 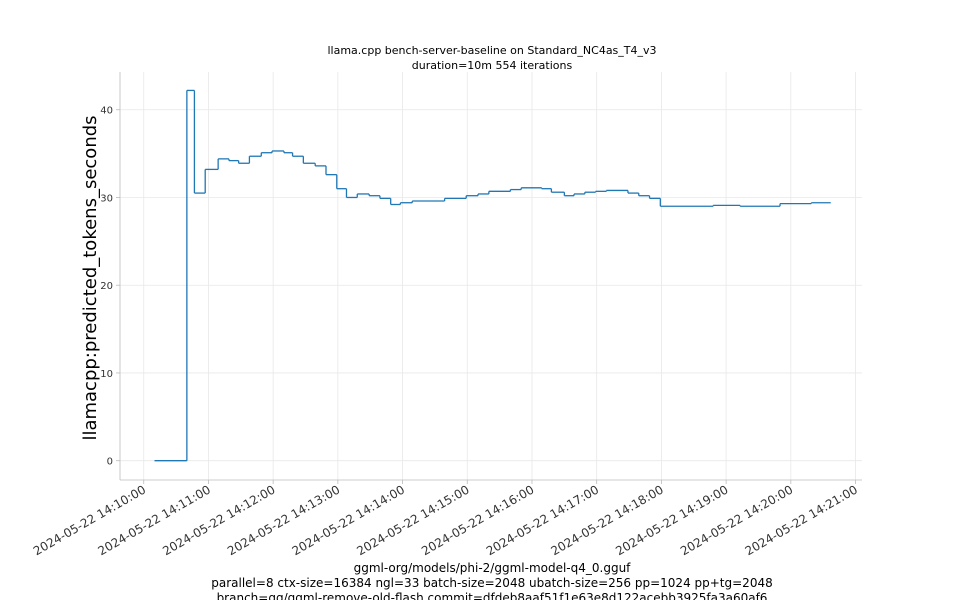 What do you see at coordinates (492, 65) in the screenshot?
I see `chart-subtitle: duration=10m 554 iterations` at bounding box center [492, 65].